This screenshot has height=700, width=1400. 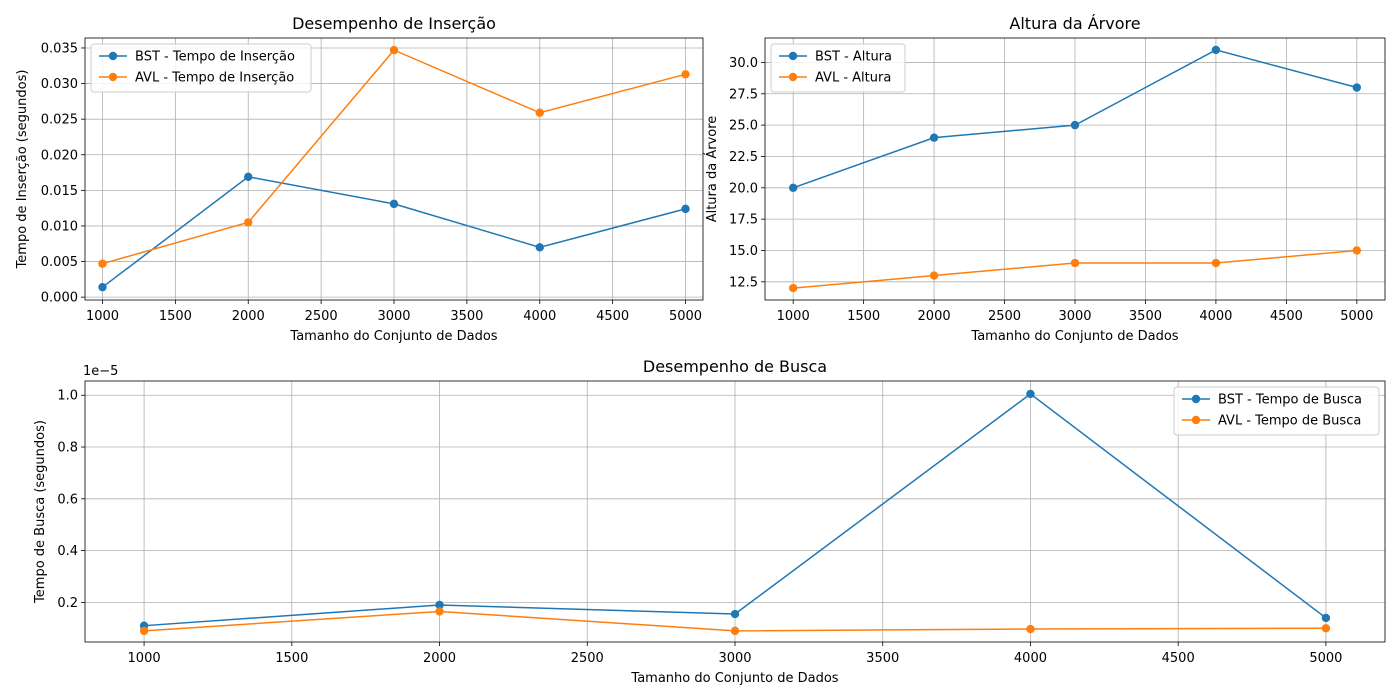 I want to click on legend: BST - Tempo de Busca AVL - Tempo de Busca, so click(x=1276, y=411).